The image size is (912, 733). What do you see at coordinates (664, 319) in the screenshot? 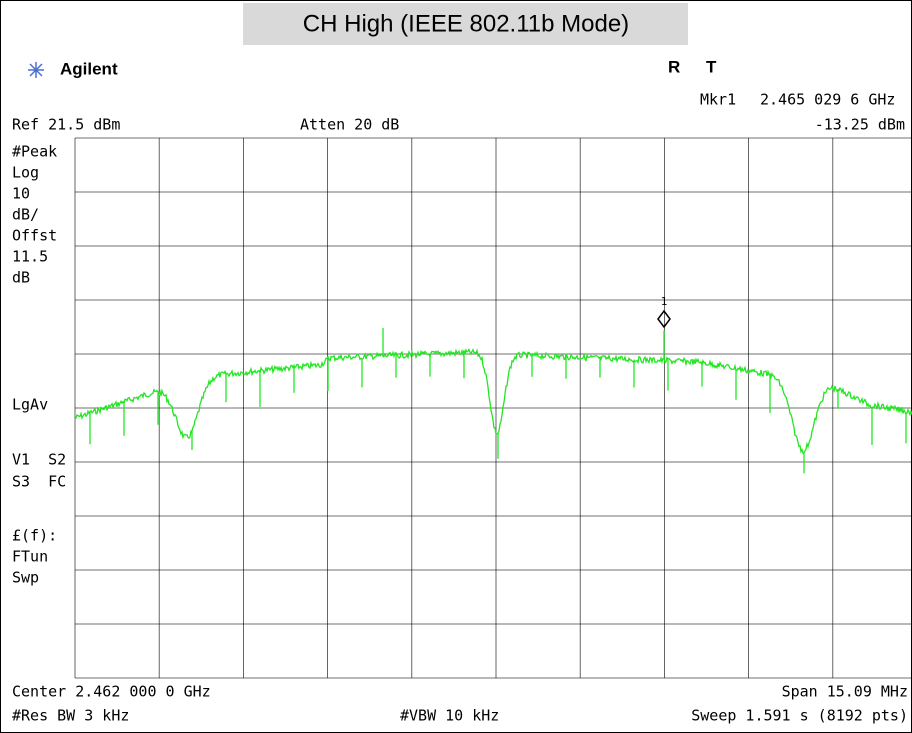
I see `marker-diamond` at bounding box center [664, 319].